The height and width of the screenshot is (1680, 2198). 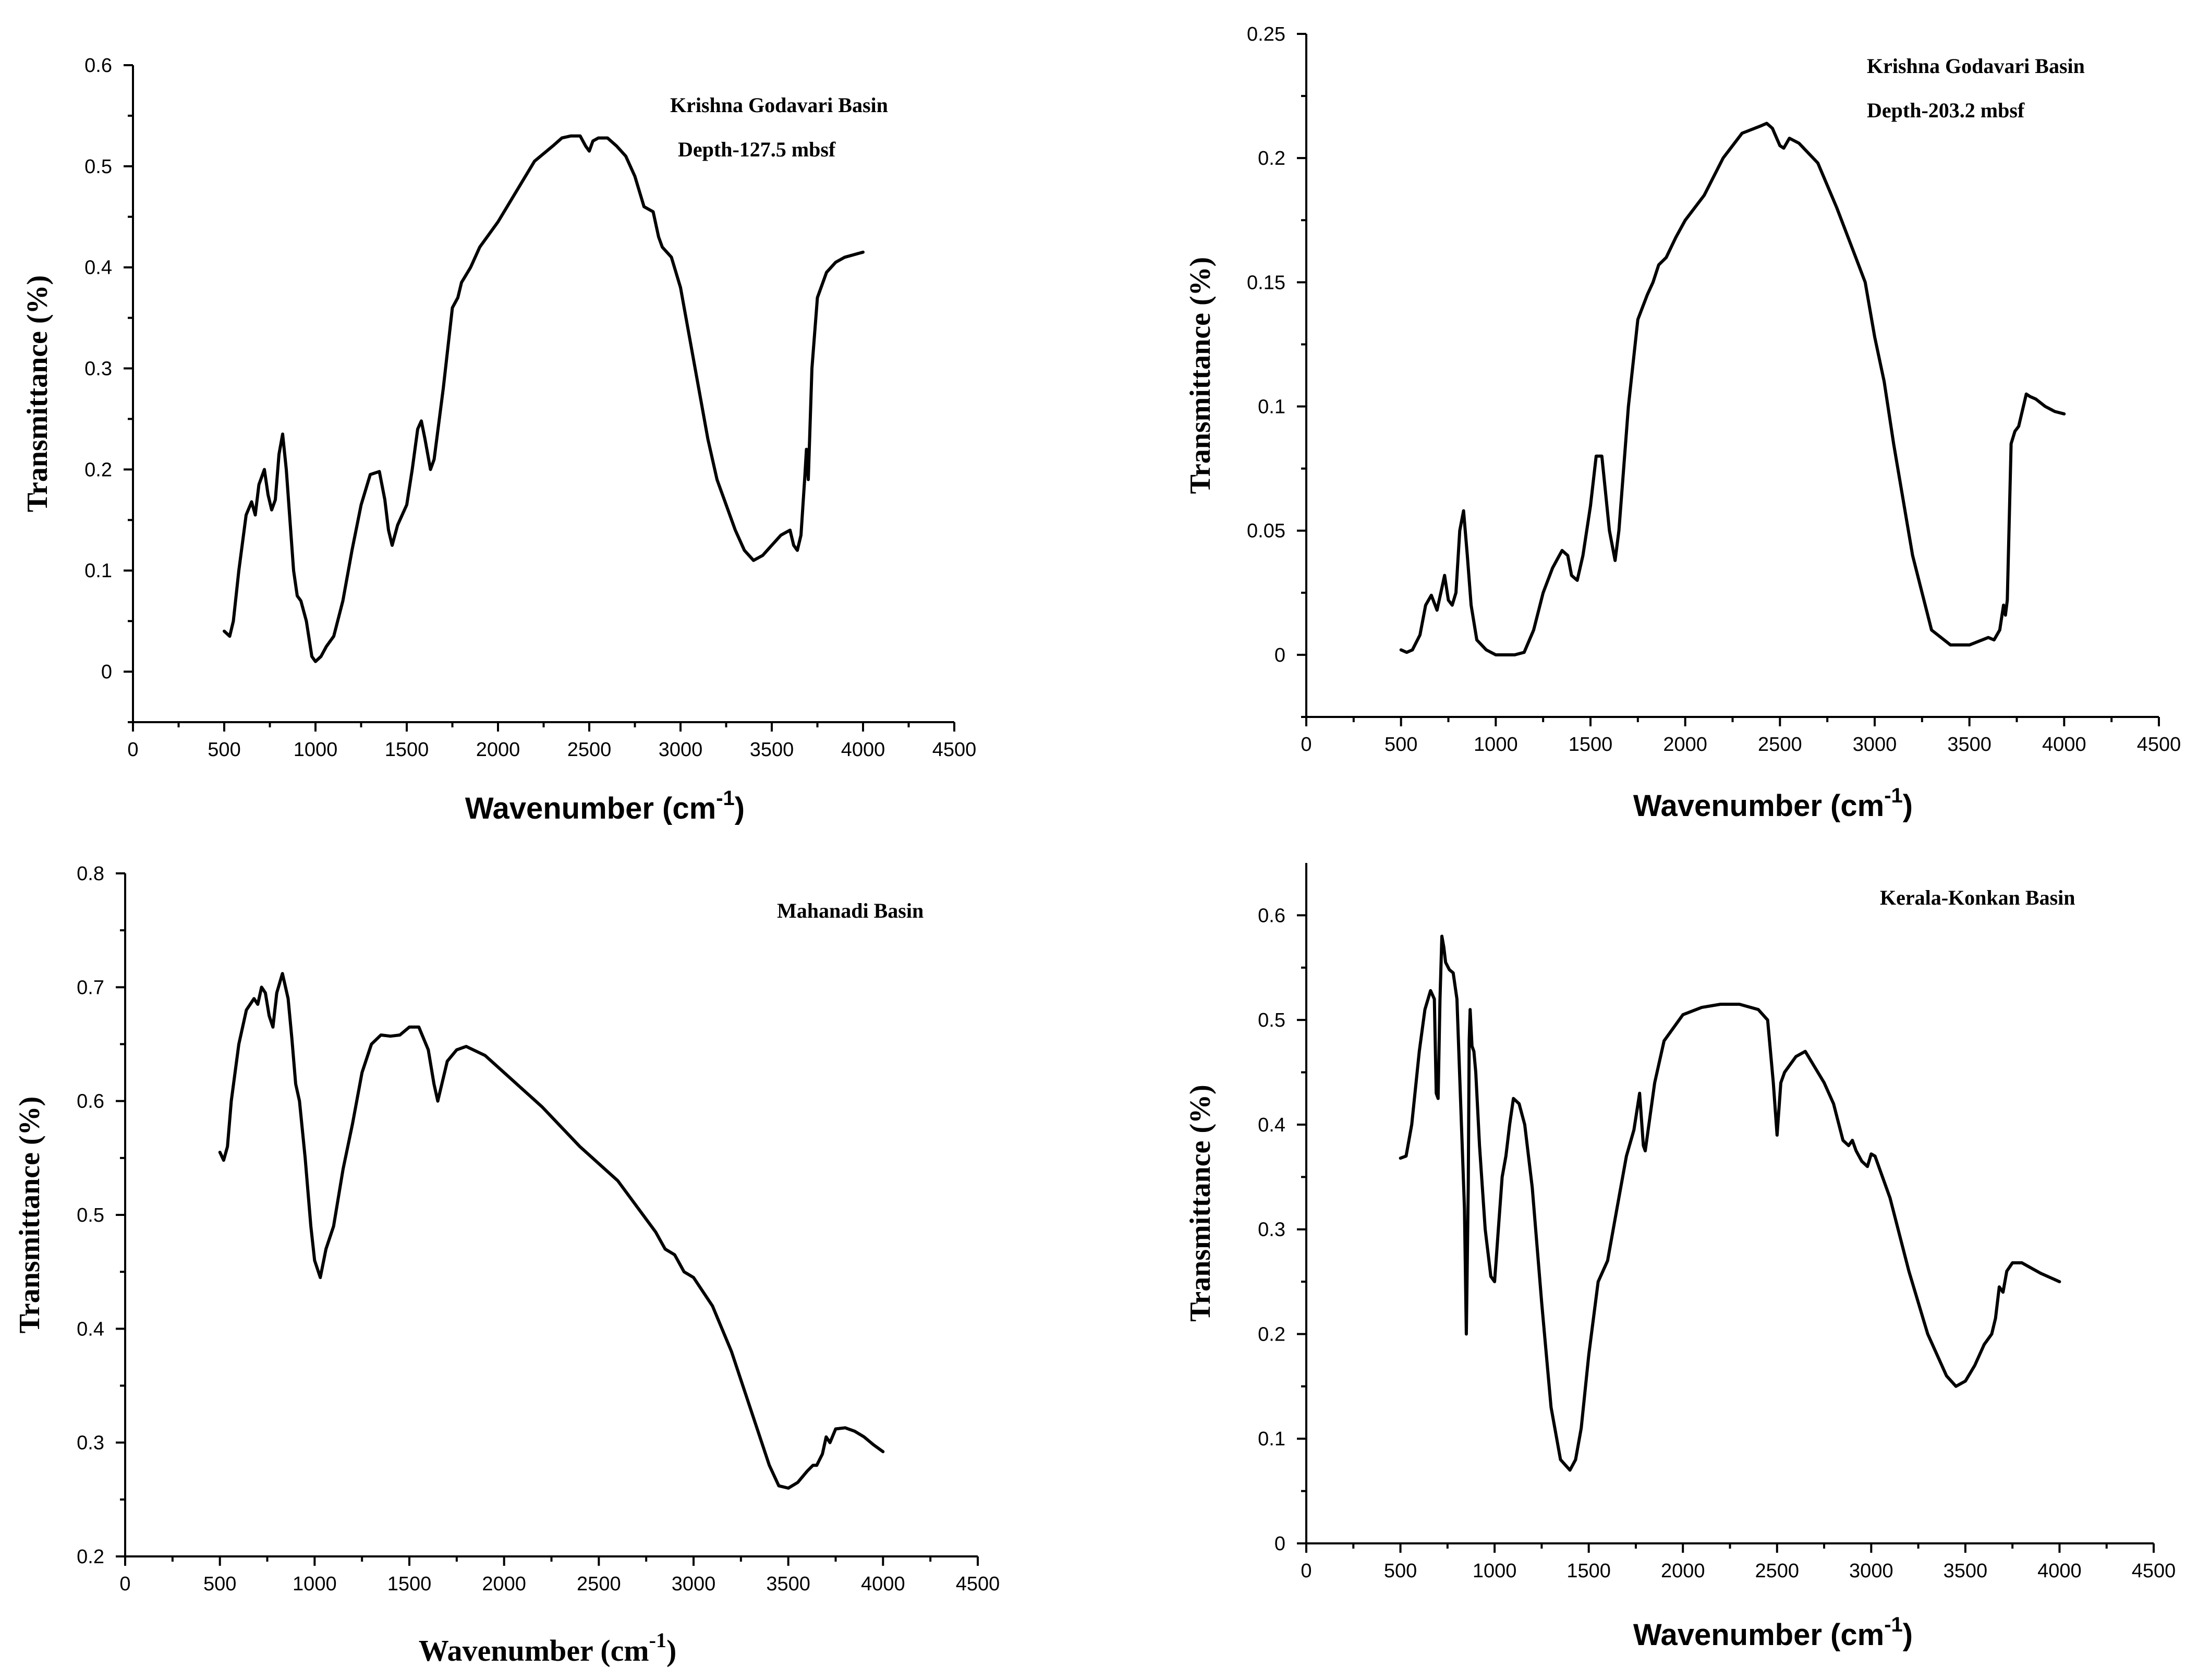 What do you see at coordinates (1266, 34) in the screenshot?
I see `y-tick-label: 0.25` at bounding box center [1266, 34].